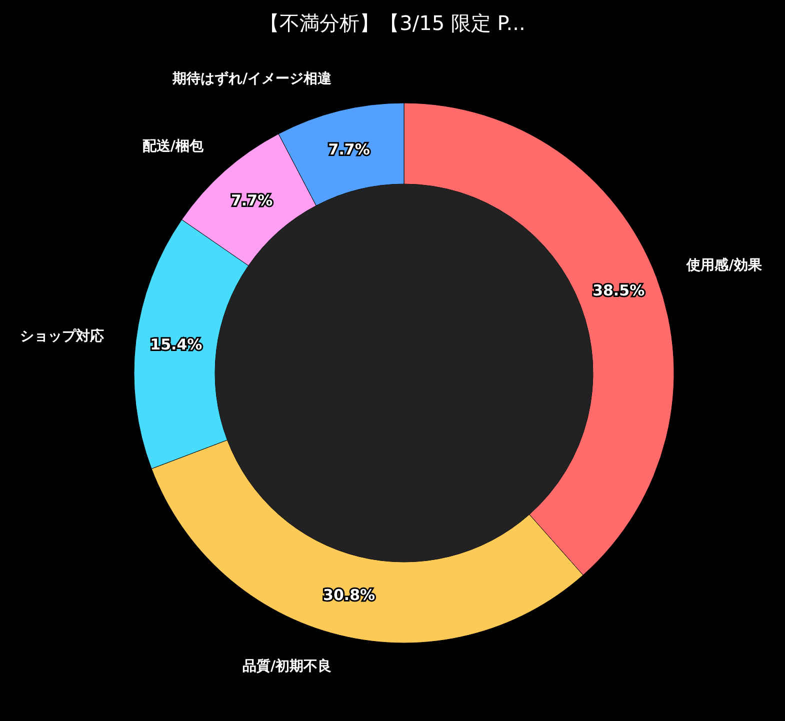  What do you see at coordinates (173, 146) in the screenshot?
I see `slice-label: 配送/梱包` at bounding box center [173, 146].